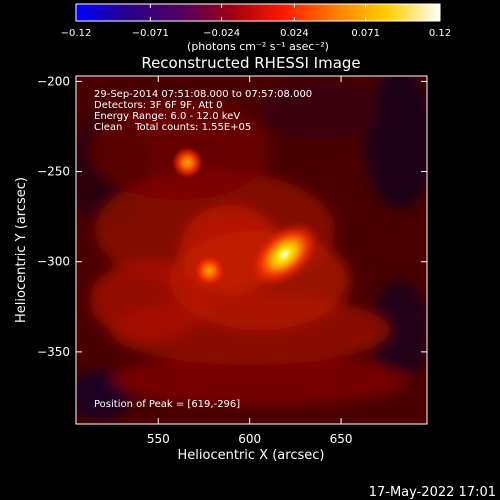 This screenshot has height=500, width=500. Describe the element at coordinates (246, 217) in the screenshot. I see `emission-sources` at that location.